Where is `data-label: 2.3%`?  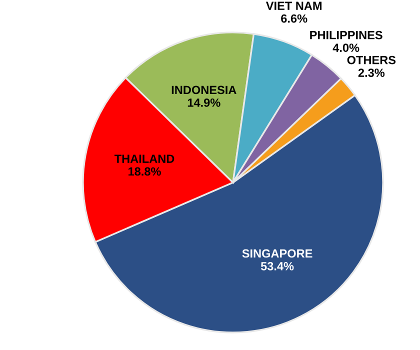 data-label: 2.3% is located at coordinates (371, 72).